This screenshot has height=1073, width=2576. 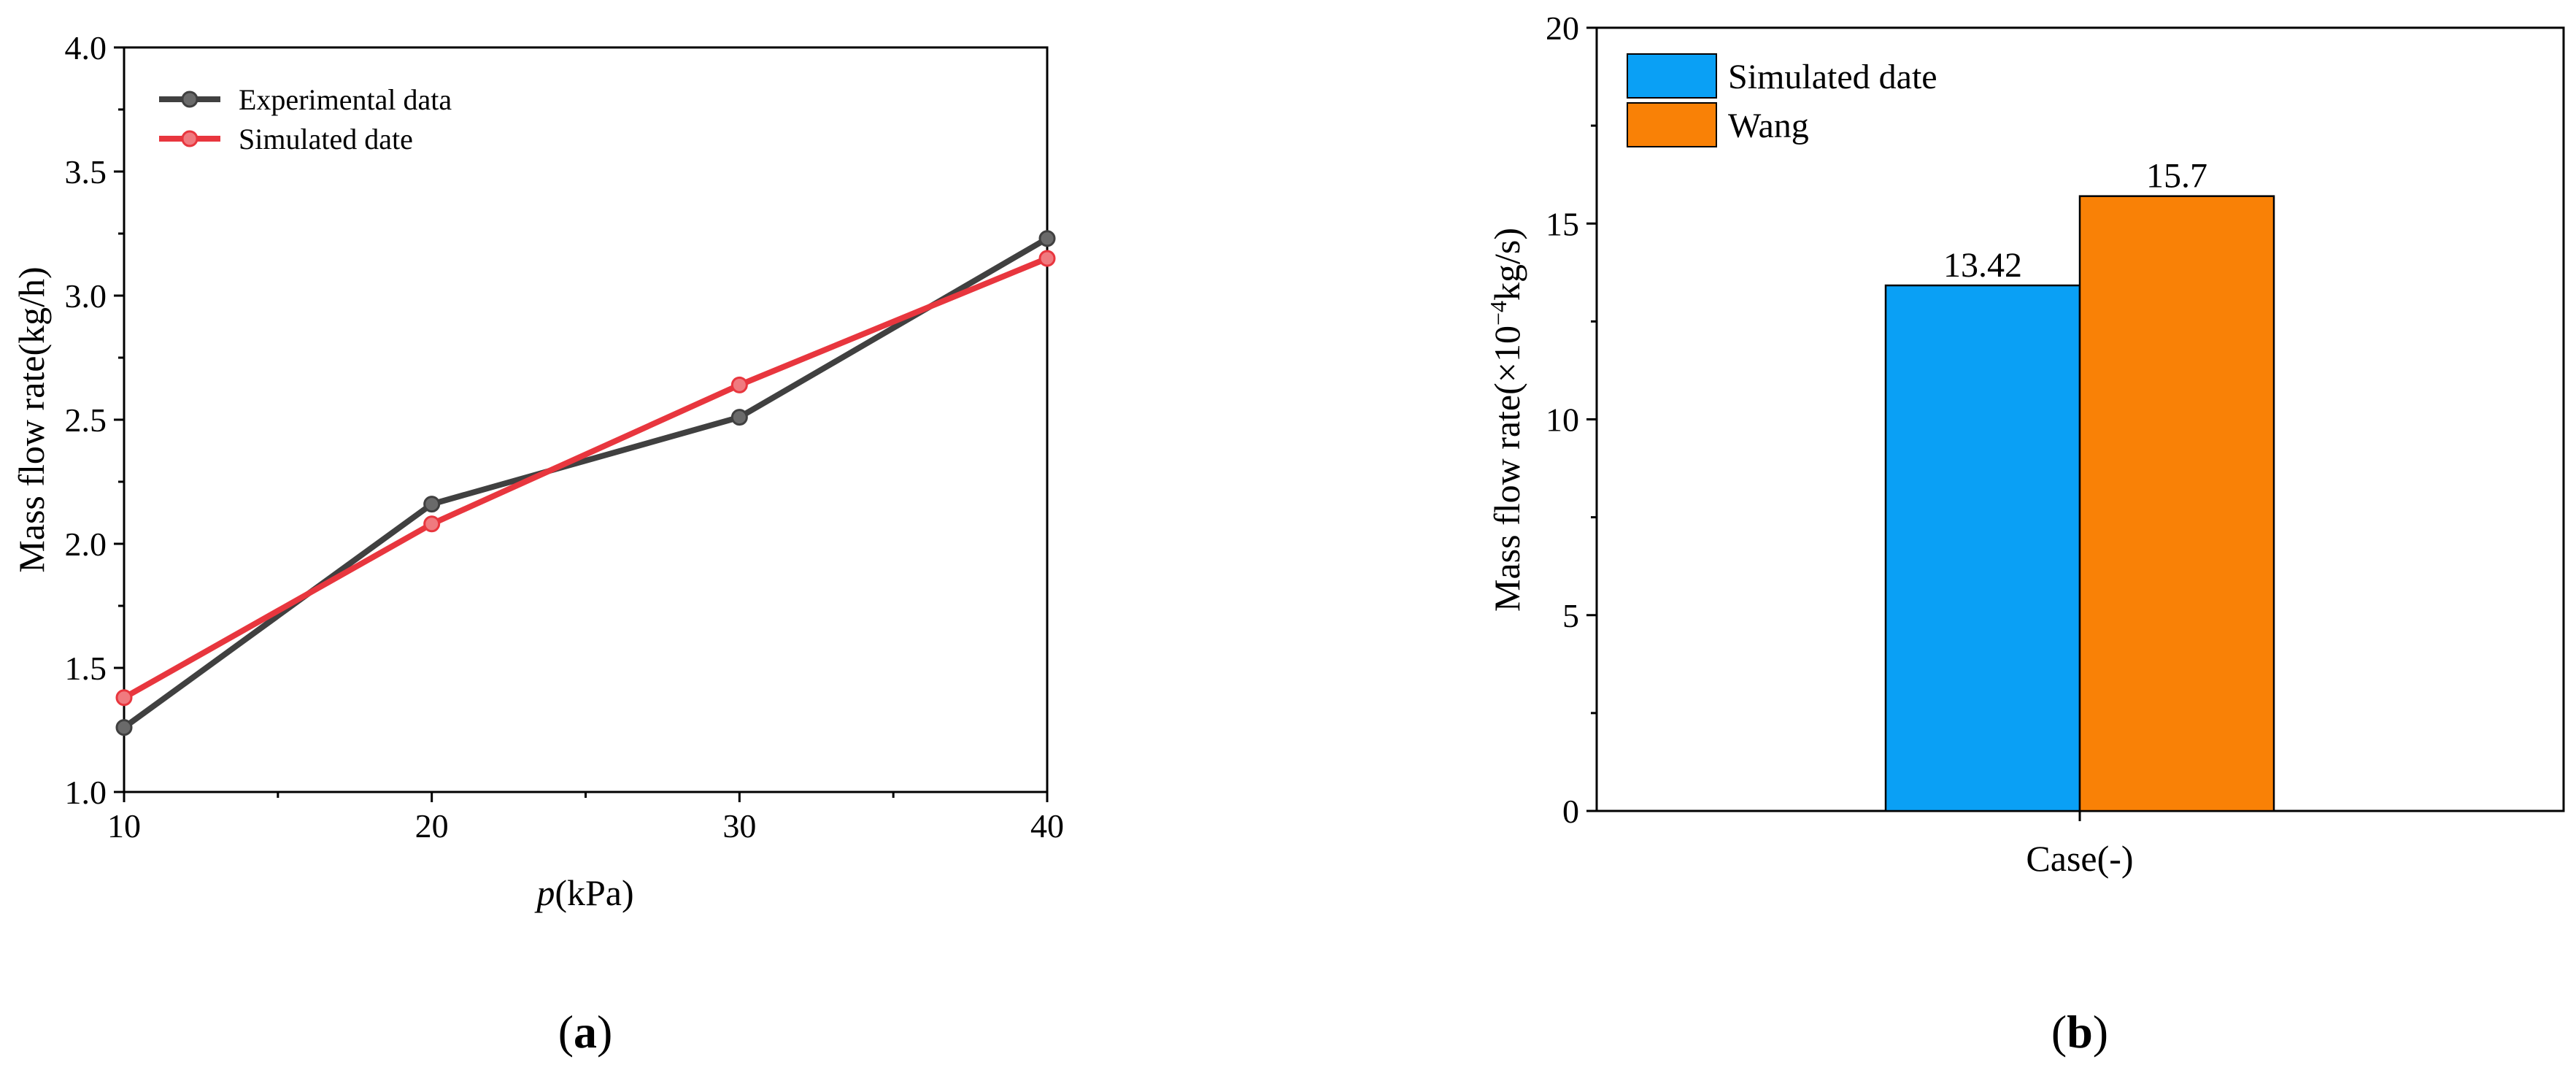 What do you see at coordinates (583, 893) in the screenshot?
I see `x-axis-label-a: p(kPa)` at bounding box center [583, 893].